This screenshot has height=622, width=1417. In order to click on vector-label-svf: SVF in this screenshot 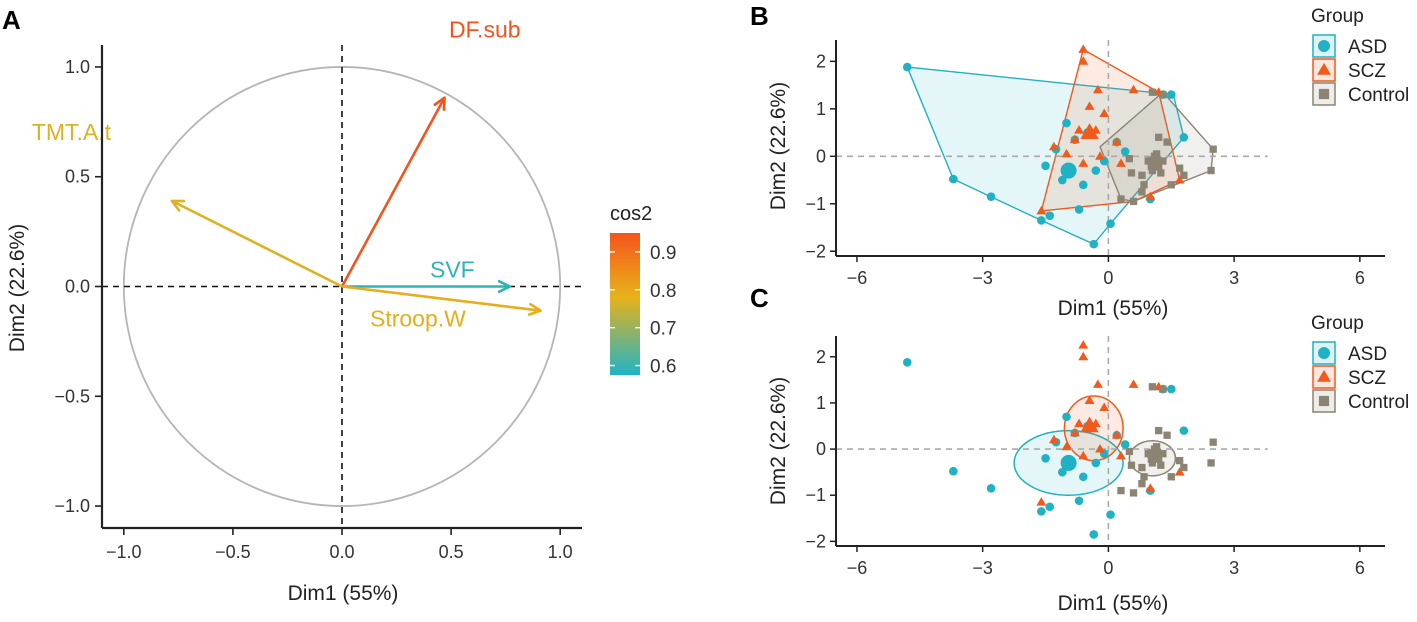, I will do `click(452, 270)`.